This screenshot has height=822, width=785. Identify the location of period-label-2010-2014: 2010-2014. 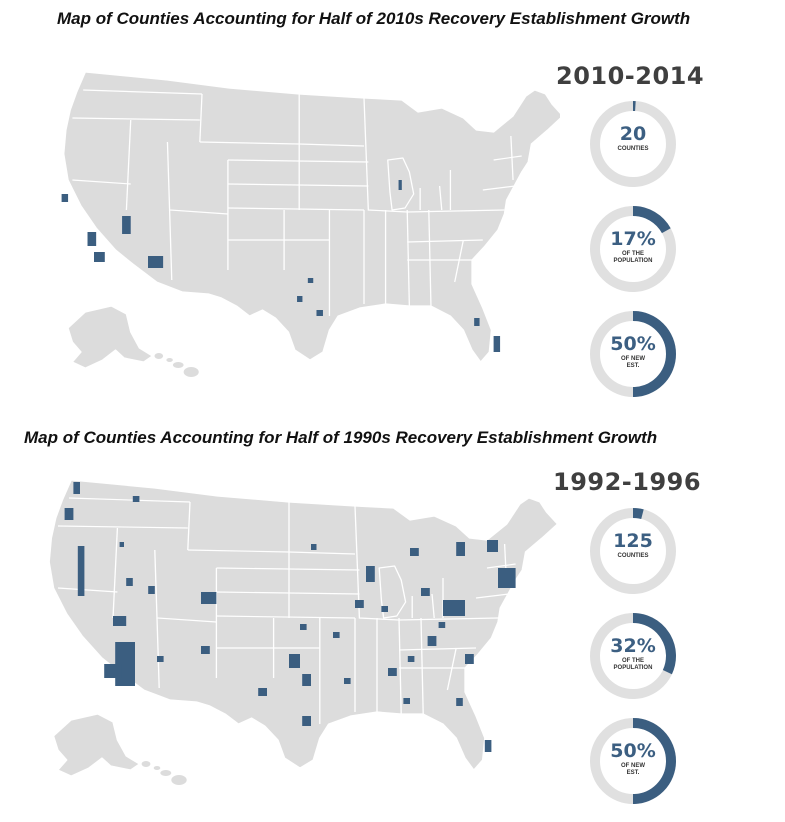
(630, 76).